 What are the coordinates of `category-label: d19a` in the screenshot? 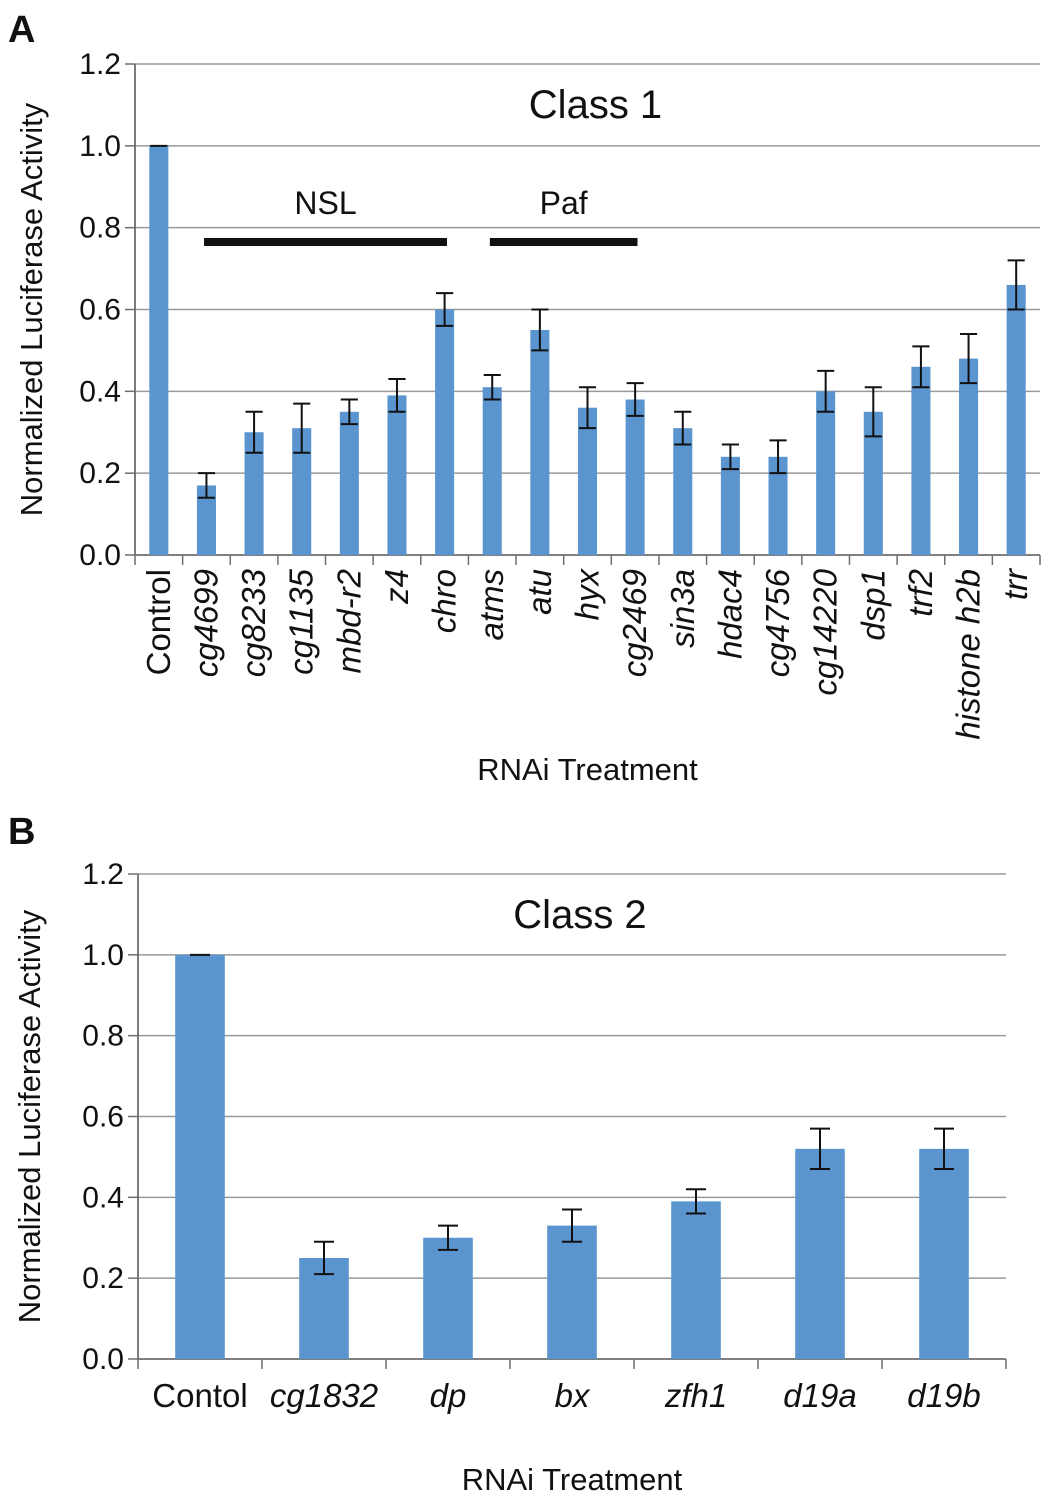 It's located at (819, 1395).